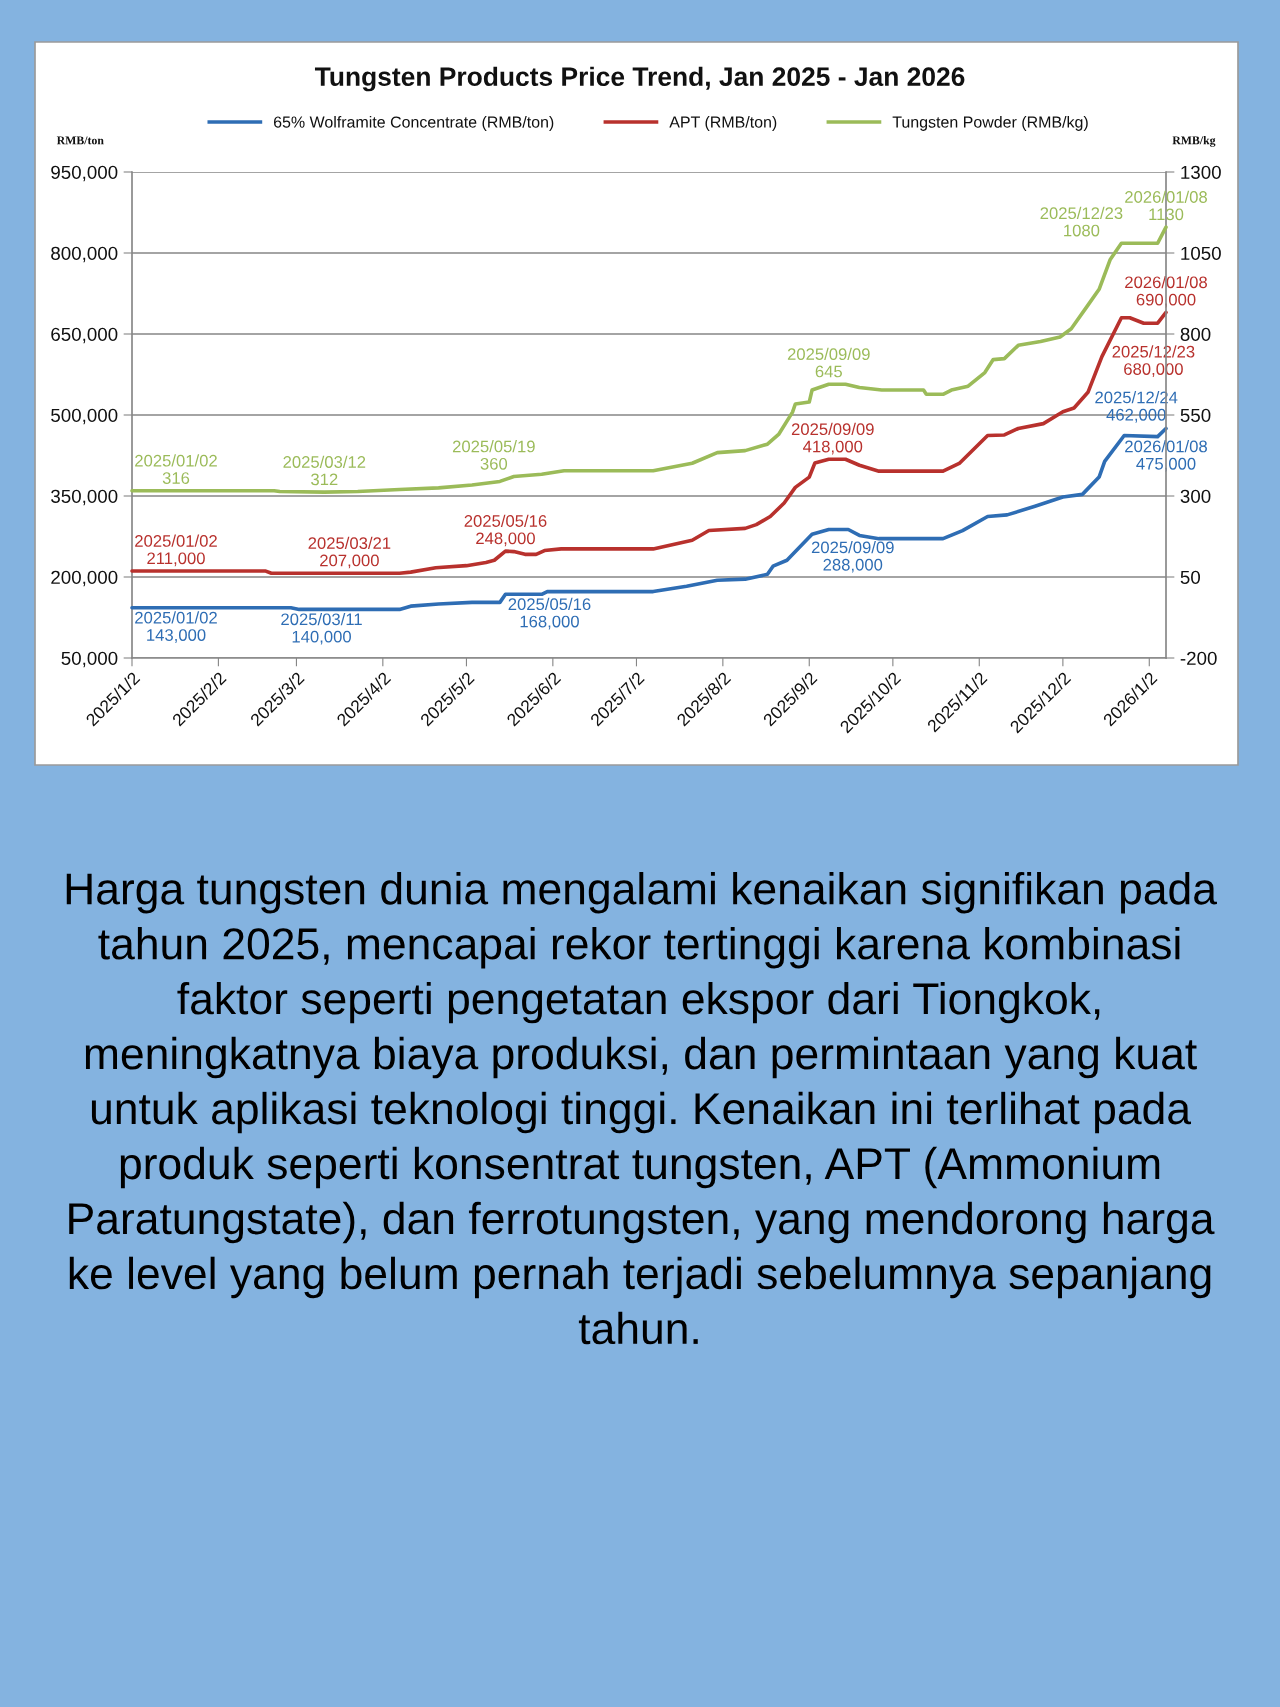 This screenshot has width=1280, height=1707. Describe the element at coordinates (493, 455) in the screenshot. I see `data-label: 2025/05/19 360` at that location.